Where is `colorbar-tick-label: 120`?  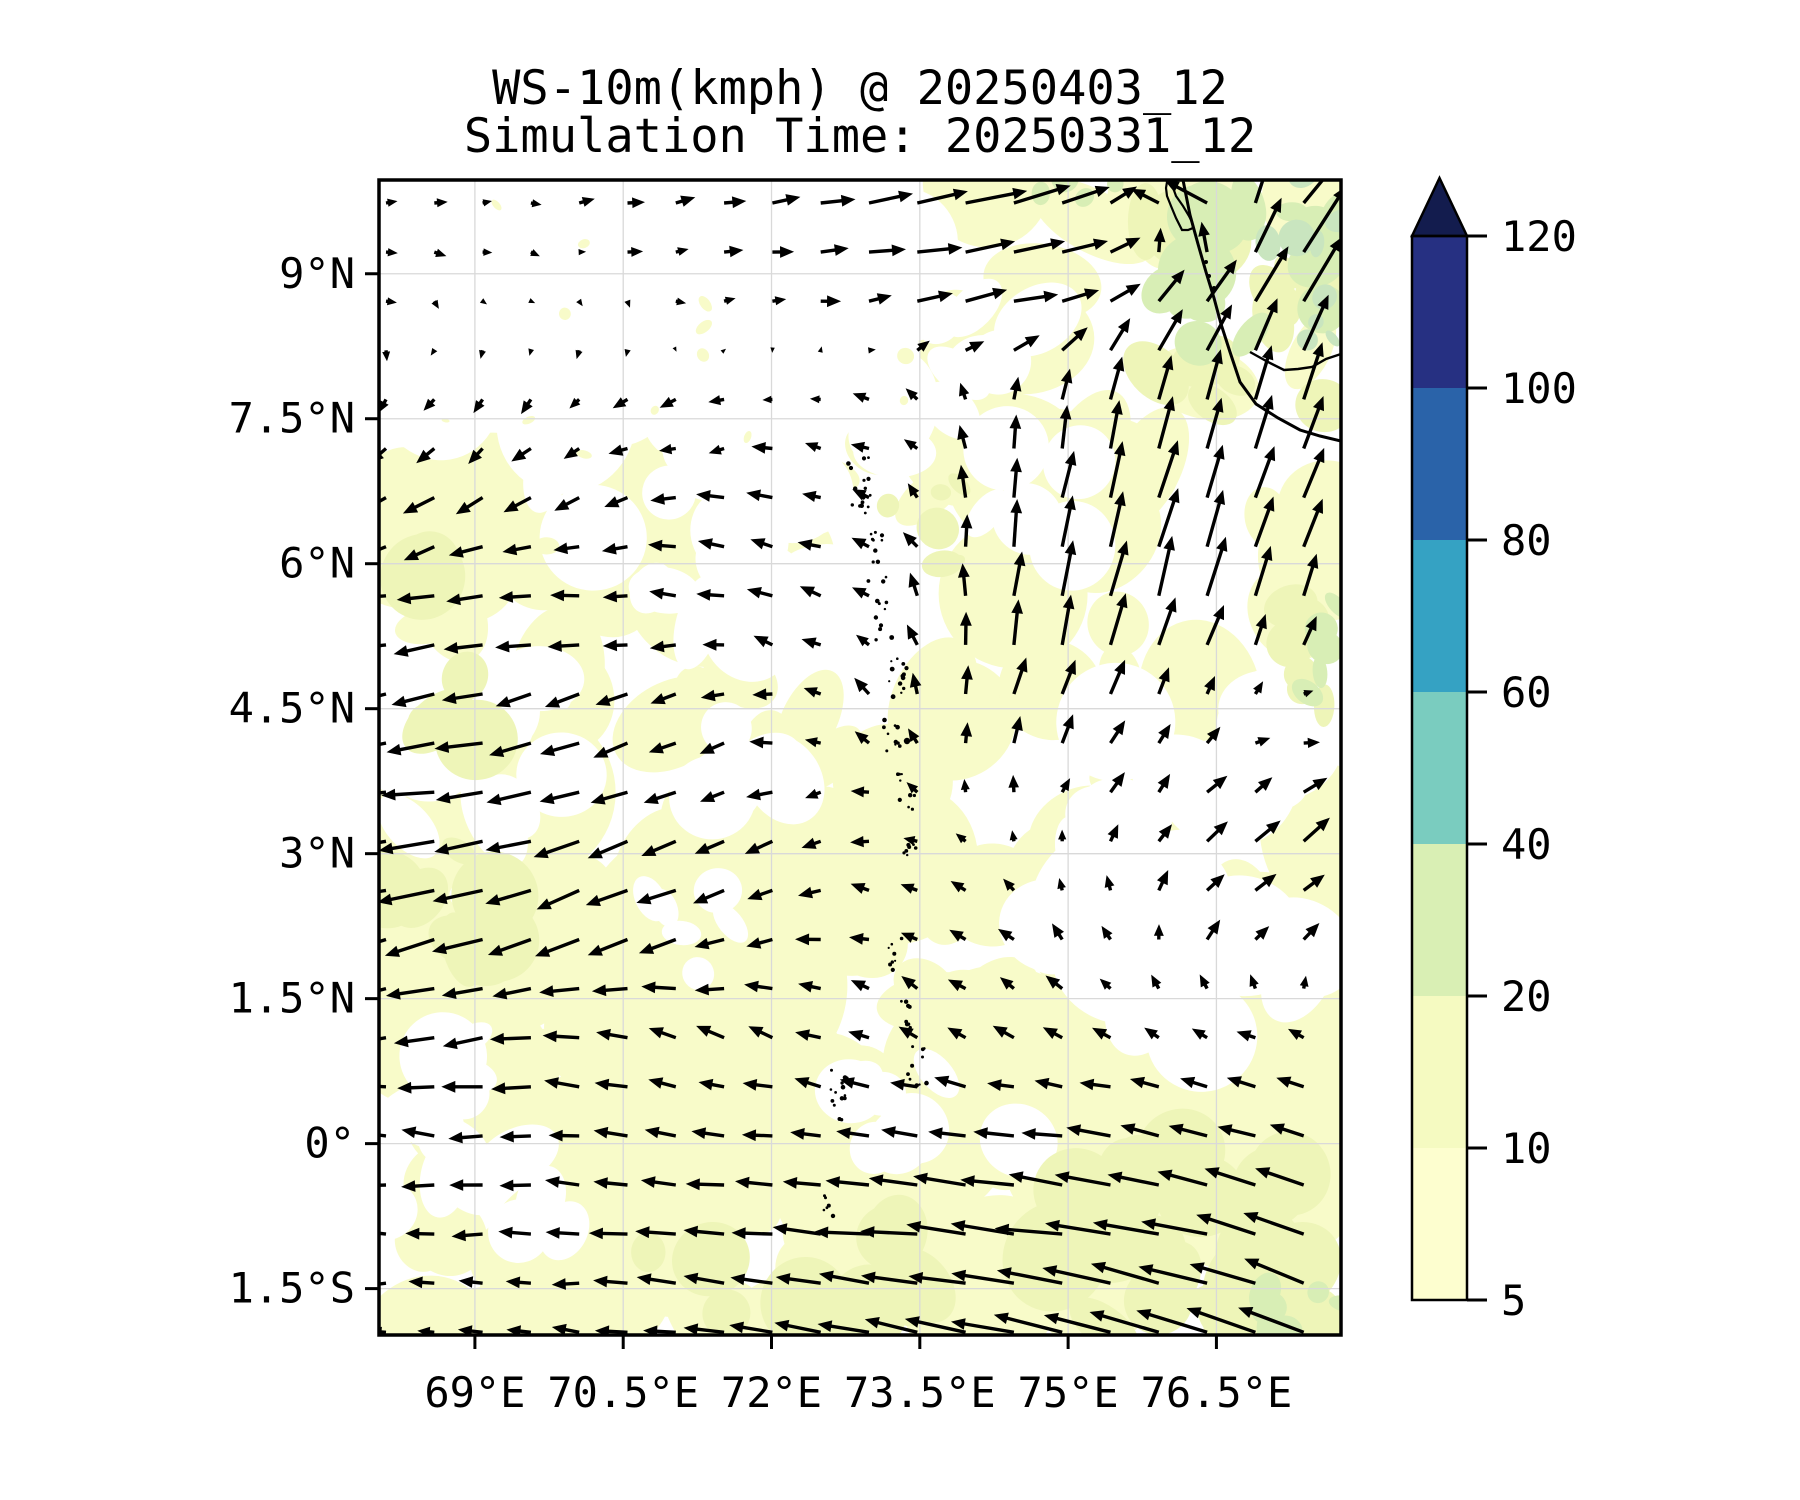
colorbar-tick-label: 120 is located at coordinates (1539, 236).